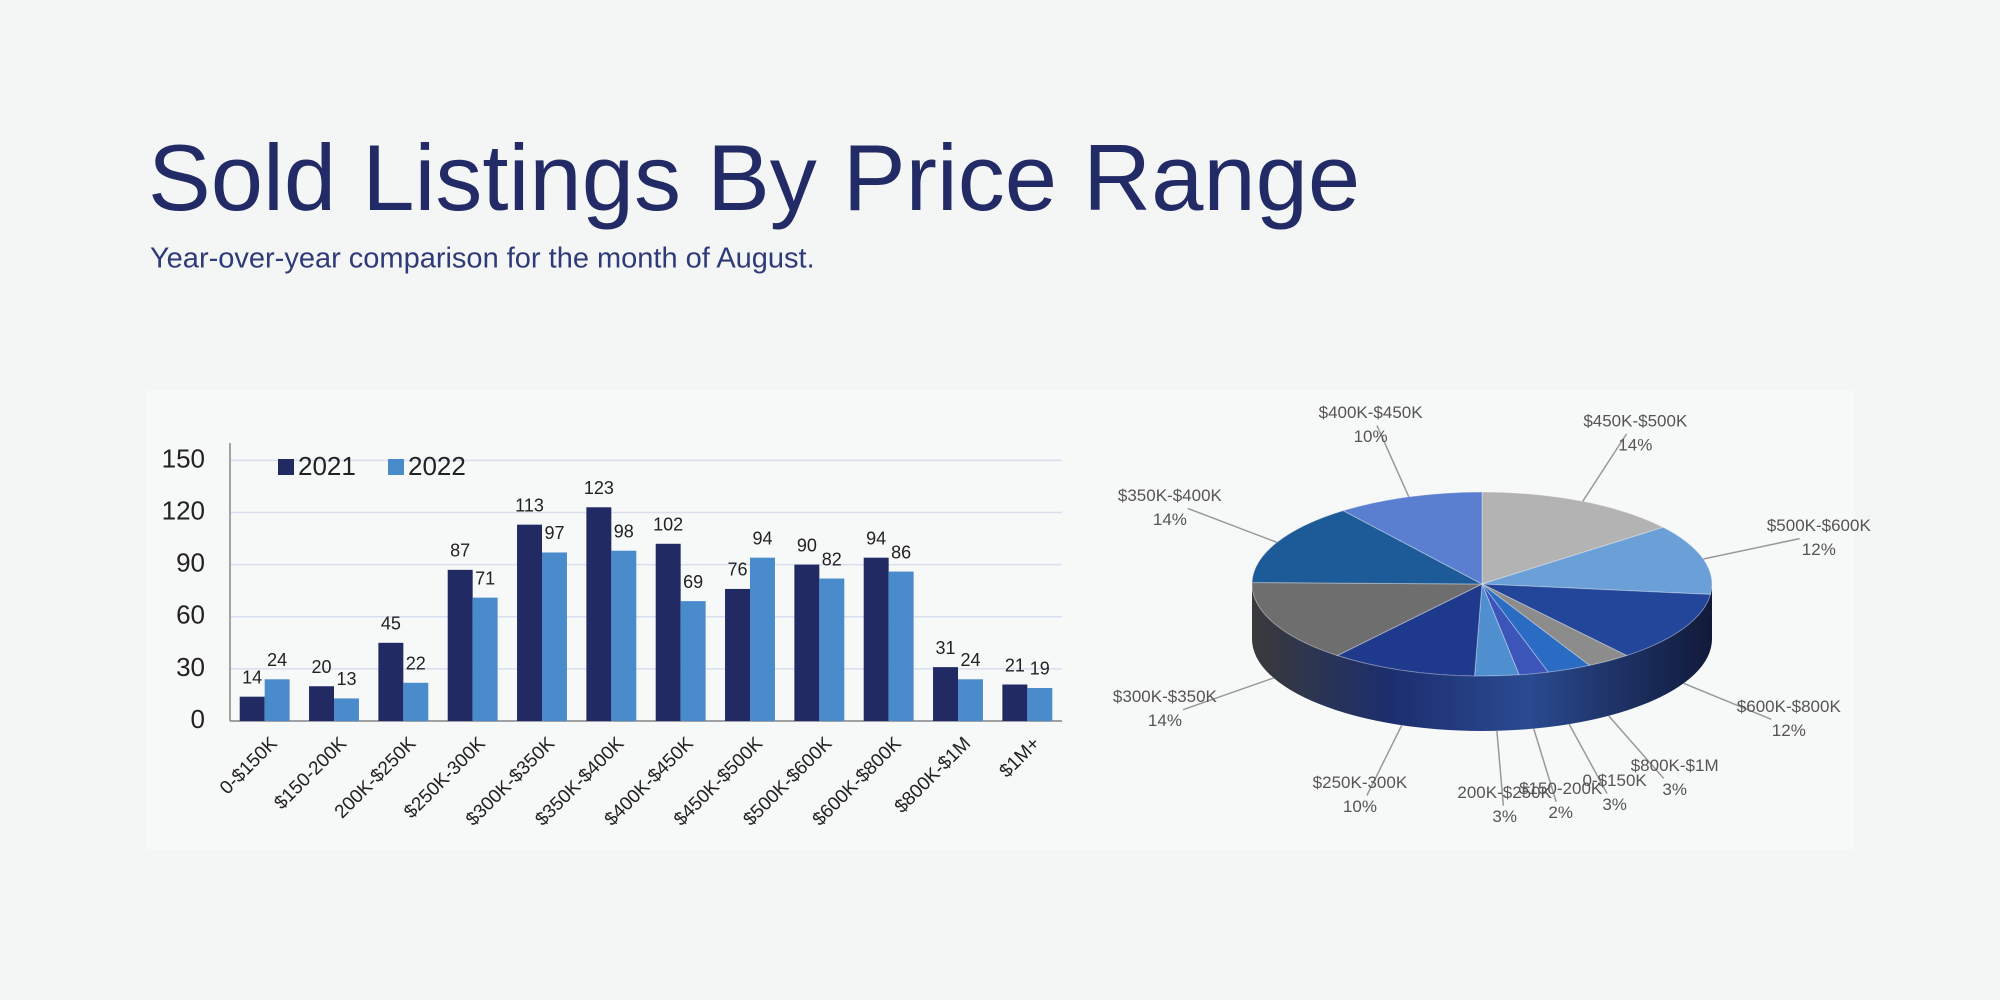 The image size is (2000, 1000). I want to click on slice-label: $300K-$350K, so click(1165, 696).